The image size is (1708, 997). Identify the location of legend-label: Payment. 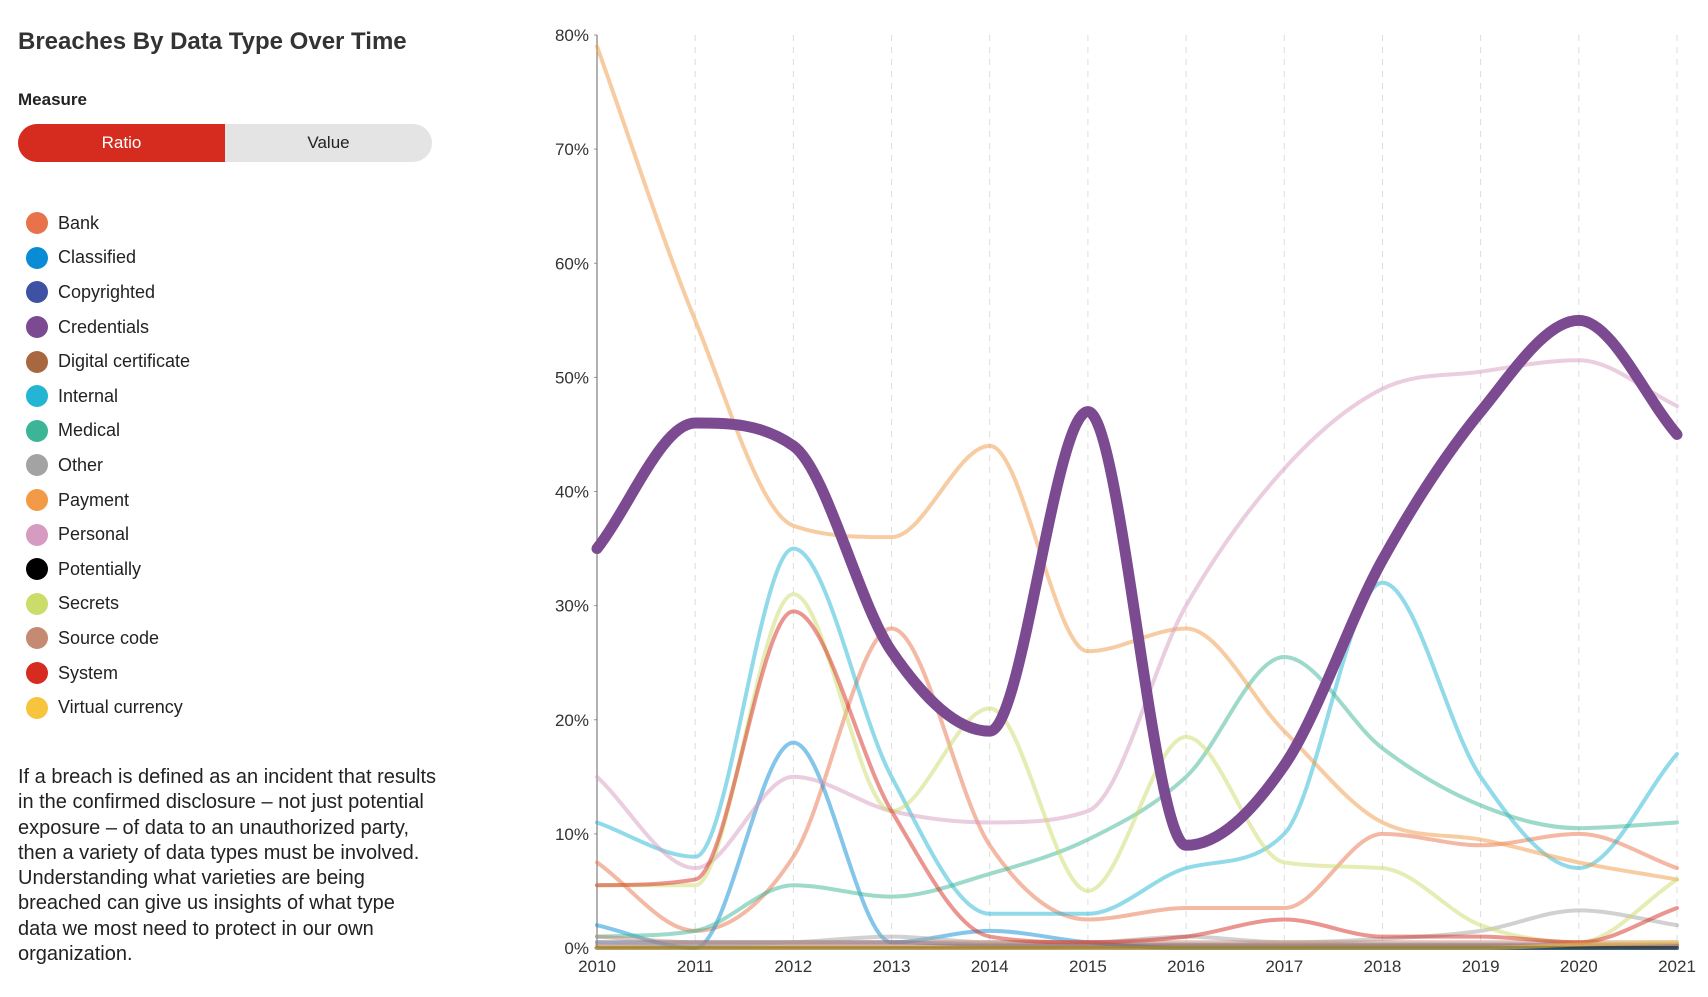
(94, 499).